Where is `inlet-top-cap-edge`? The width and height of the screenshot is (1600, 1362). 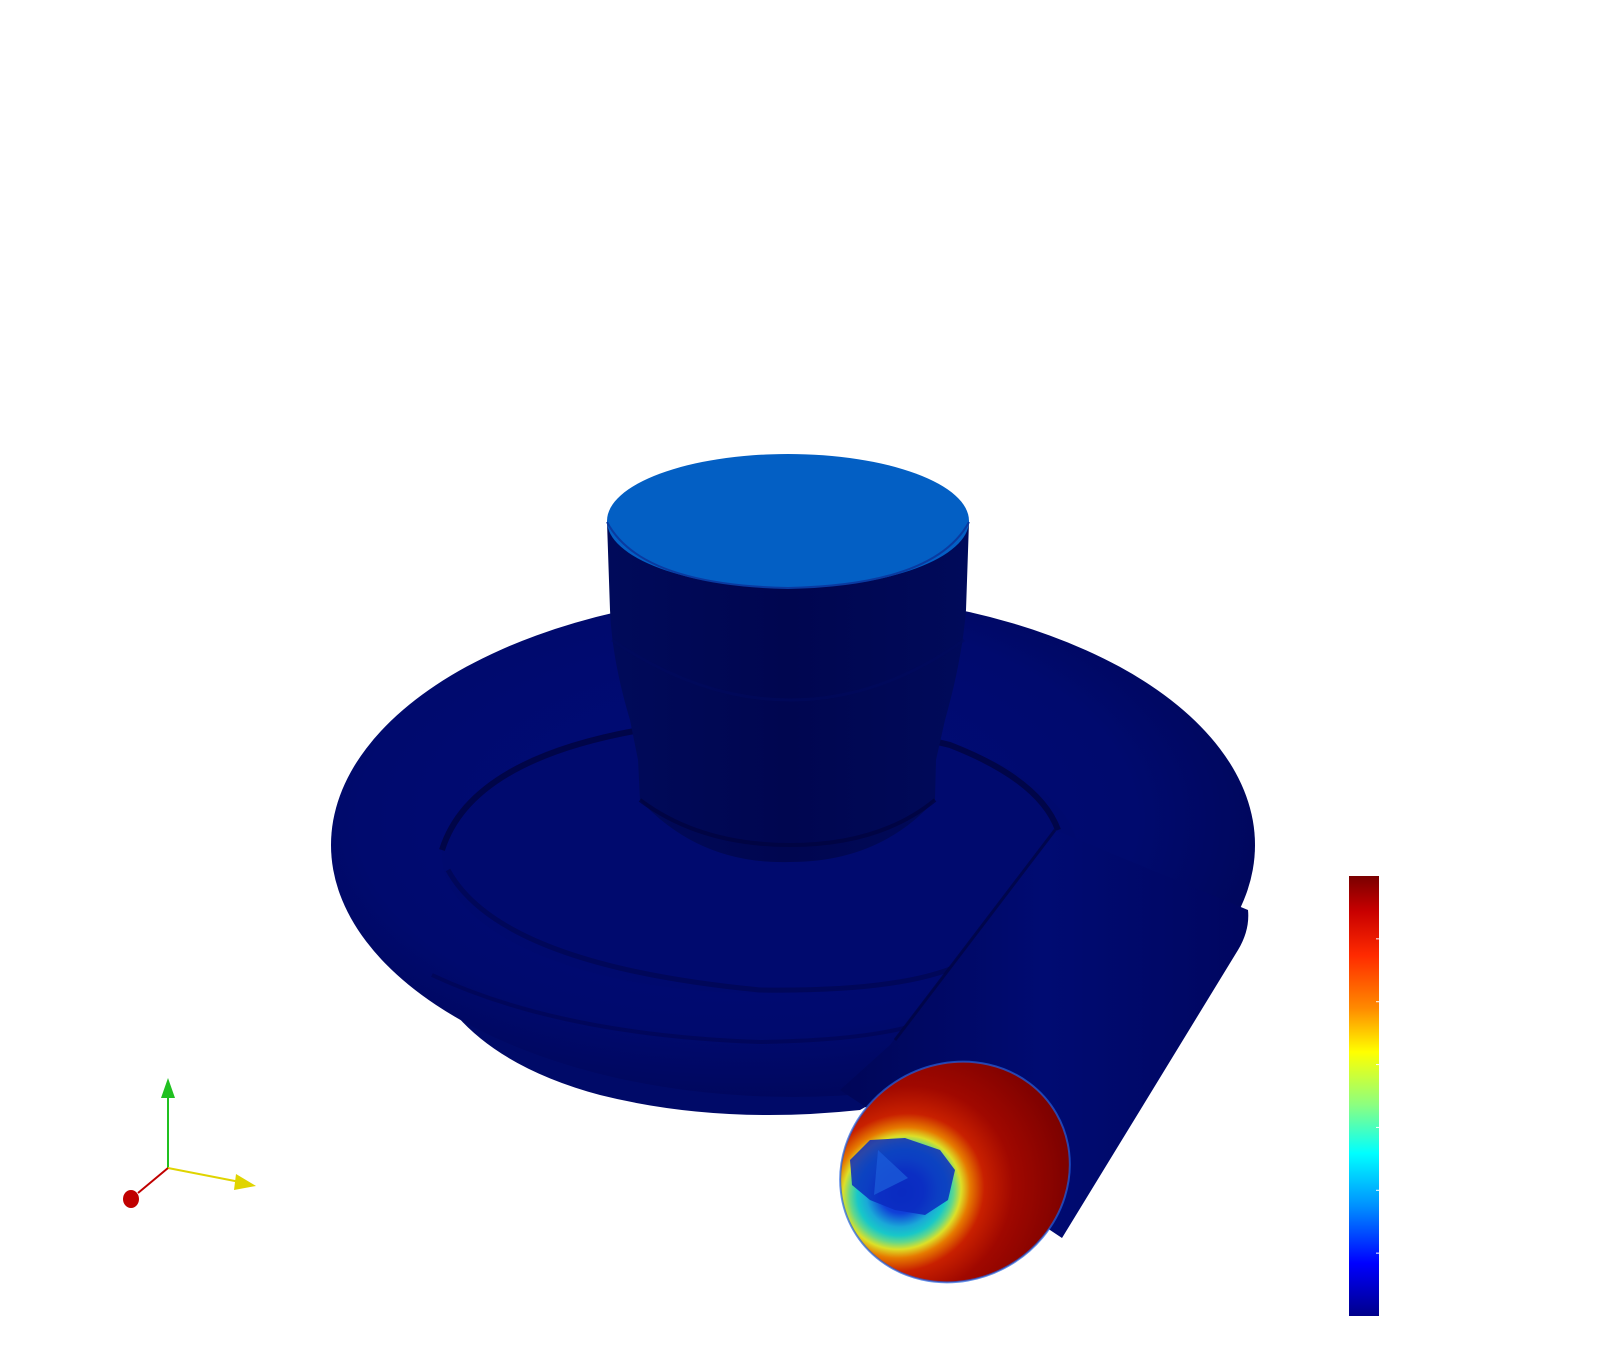 inlet-top-cap-edge is located at coordinates (788, 555).